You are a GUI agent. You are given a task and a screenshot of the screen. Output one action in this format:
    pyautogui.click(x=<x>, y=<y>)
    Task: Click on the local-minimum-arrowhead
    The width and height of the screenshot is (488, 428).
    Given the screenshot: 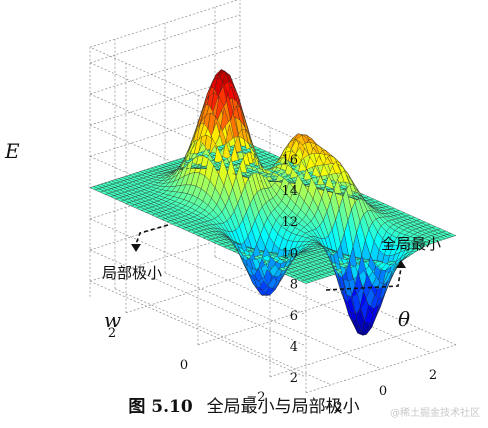 What is the action you would take?
    pyautogui.click(x=136, y=248)
    